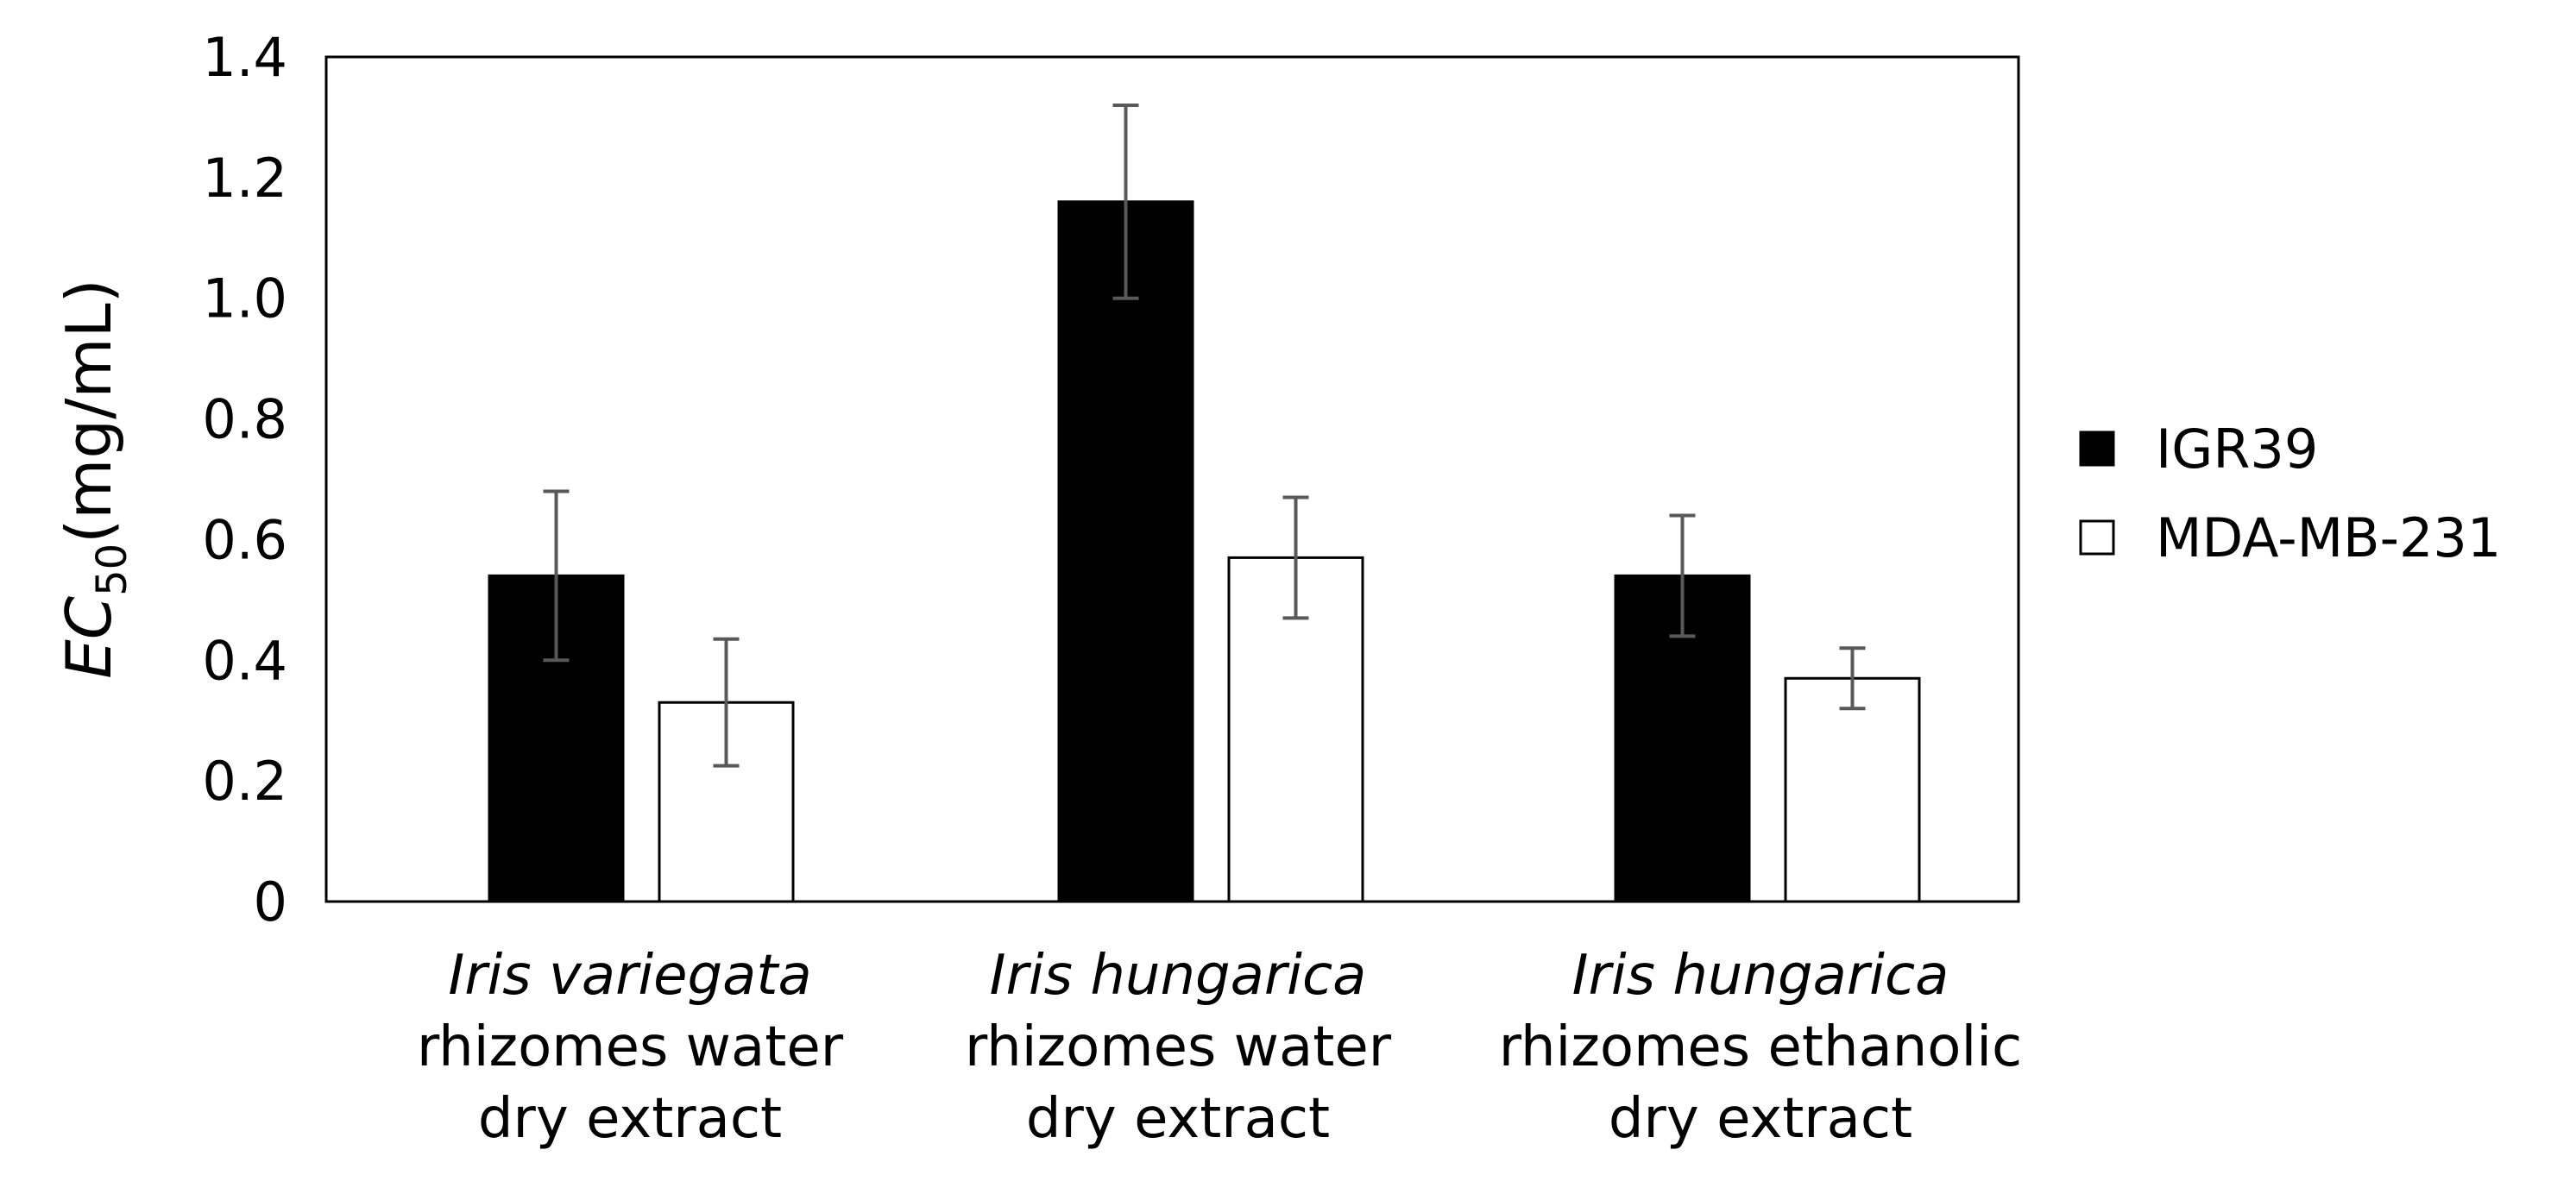 This screenshot has height=1194, width=2576. I want to click on y-tick-label: 1.2, so click(245, 178).